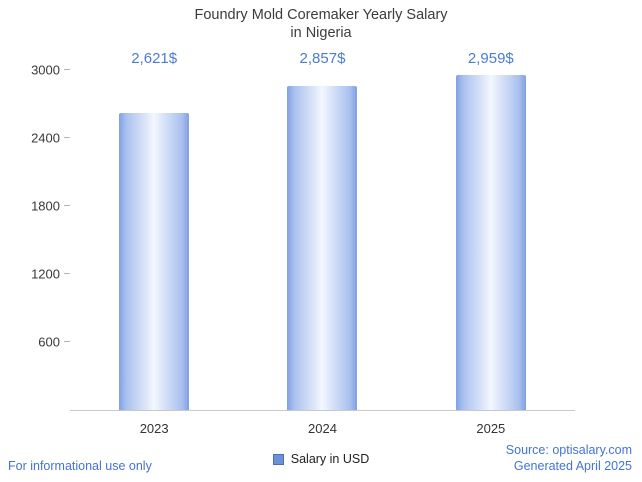 The height and width of the screenshot is (482, 642). I want to click on chart-title-line1: Foundry Mold Coremaker Yearly Salary, so click(321, 15).